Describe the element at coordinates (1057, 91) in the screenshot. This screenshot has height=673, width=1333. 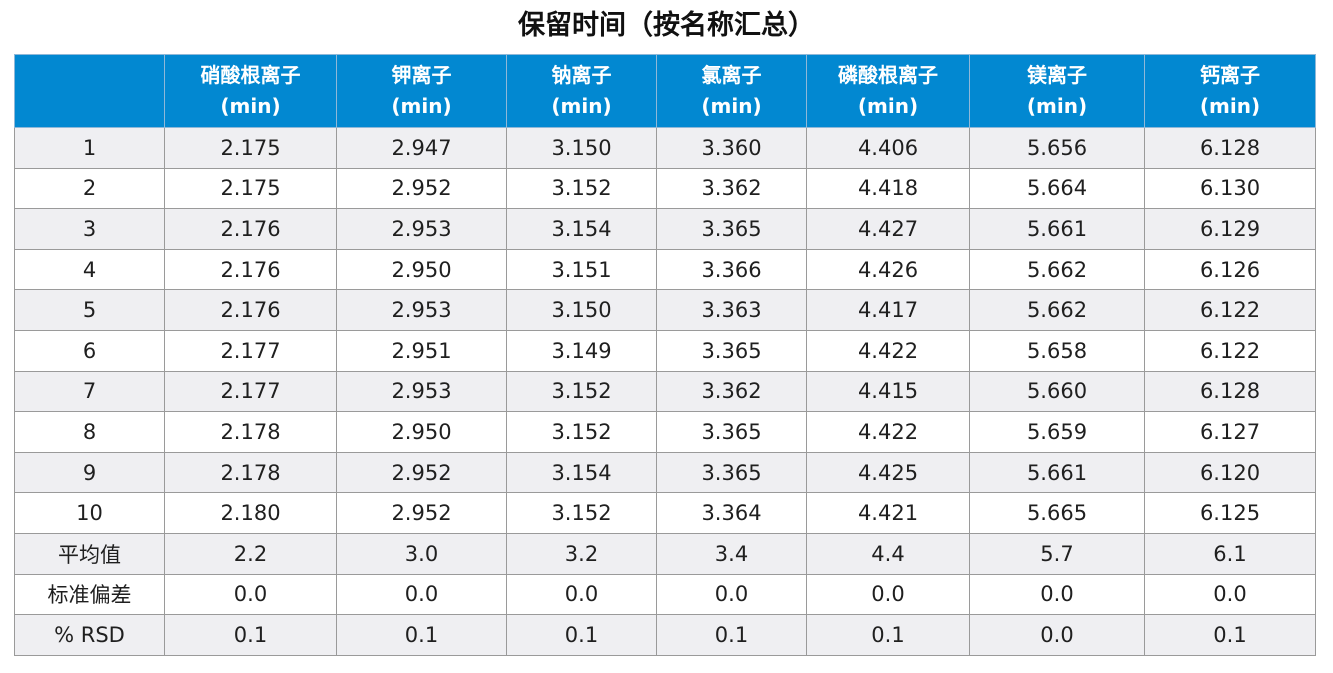
I see `column-header-magnesium: 镁离子 (min)` at that location.